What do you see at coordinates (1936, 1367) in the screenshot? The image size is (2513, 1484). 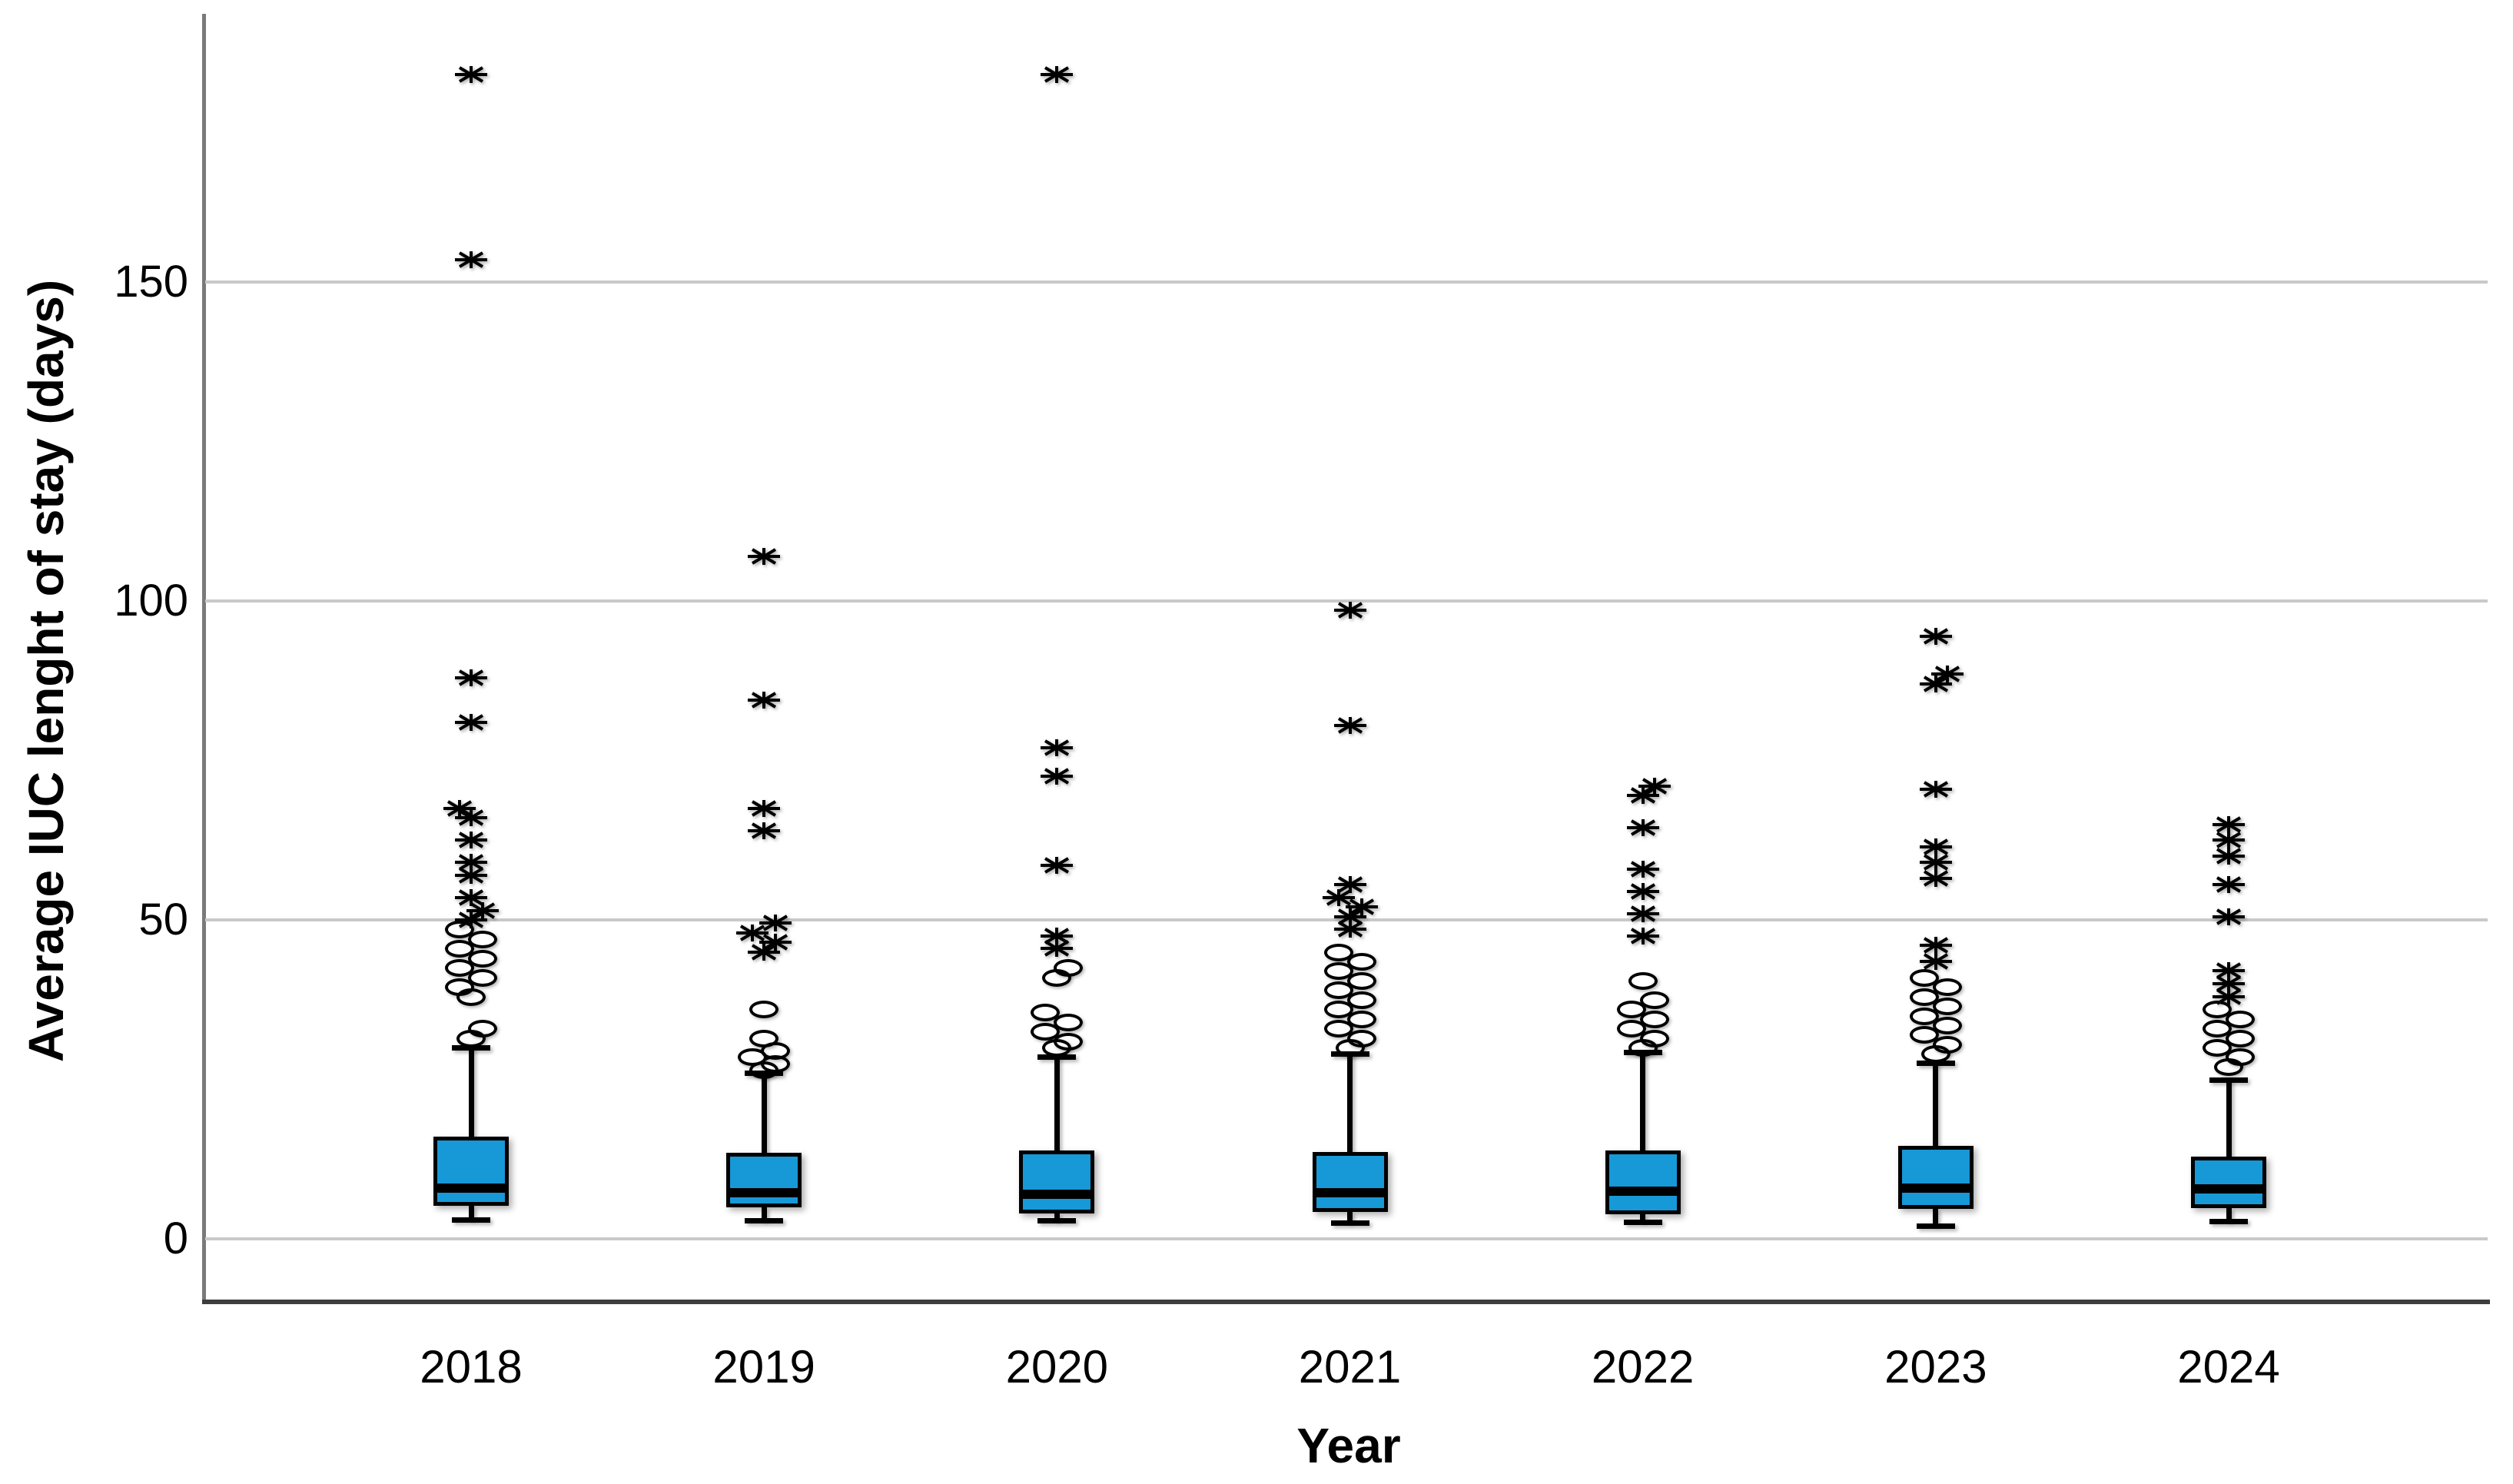 I see `x-tick-label-2023: 2023` at bounding box center [1936, 1367].